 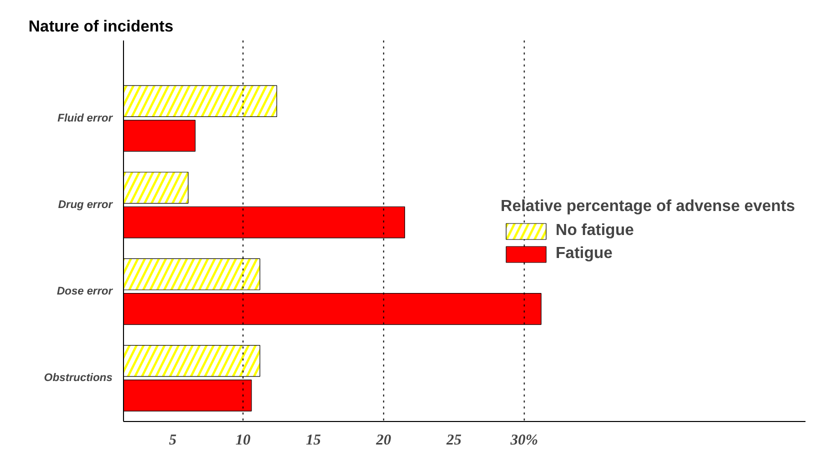 What do you see at coordinates (85, 292) in the screenshot?
I see `y-tick-label: Dose error` at bounding box center [85, 292].